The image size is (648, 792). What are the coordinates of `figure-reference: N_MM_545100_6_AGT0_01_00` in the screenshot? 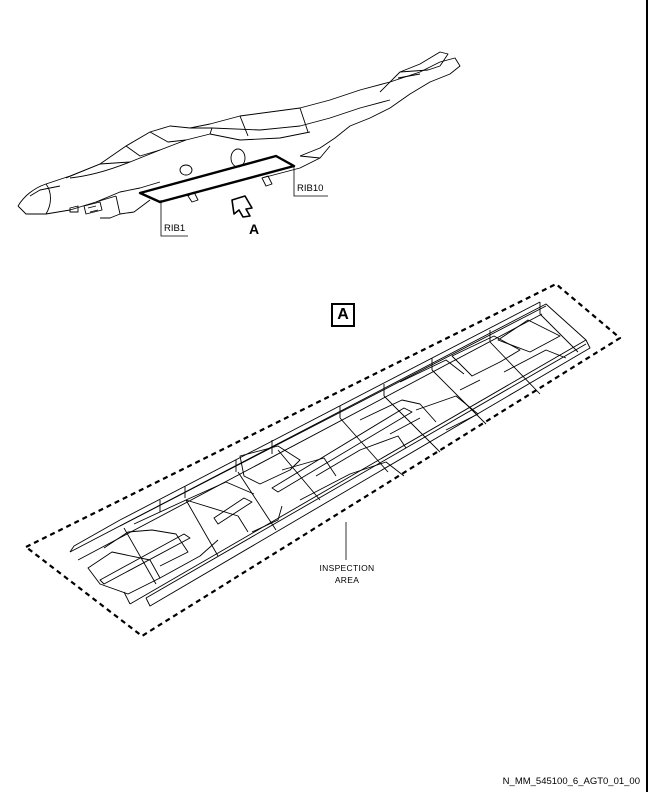 It's located at (571, 781).